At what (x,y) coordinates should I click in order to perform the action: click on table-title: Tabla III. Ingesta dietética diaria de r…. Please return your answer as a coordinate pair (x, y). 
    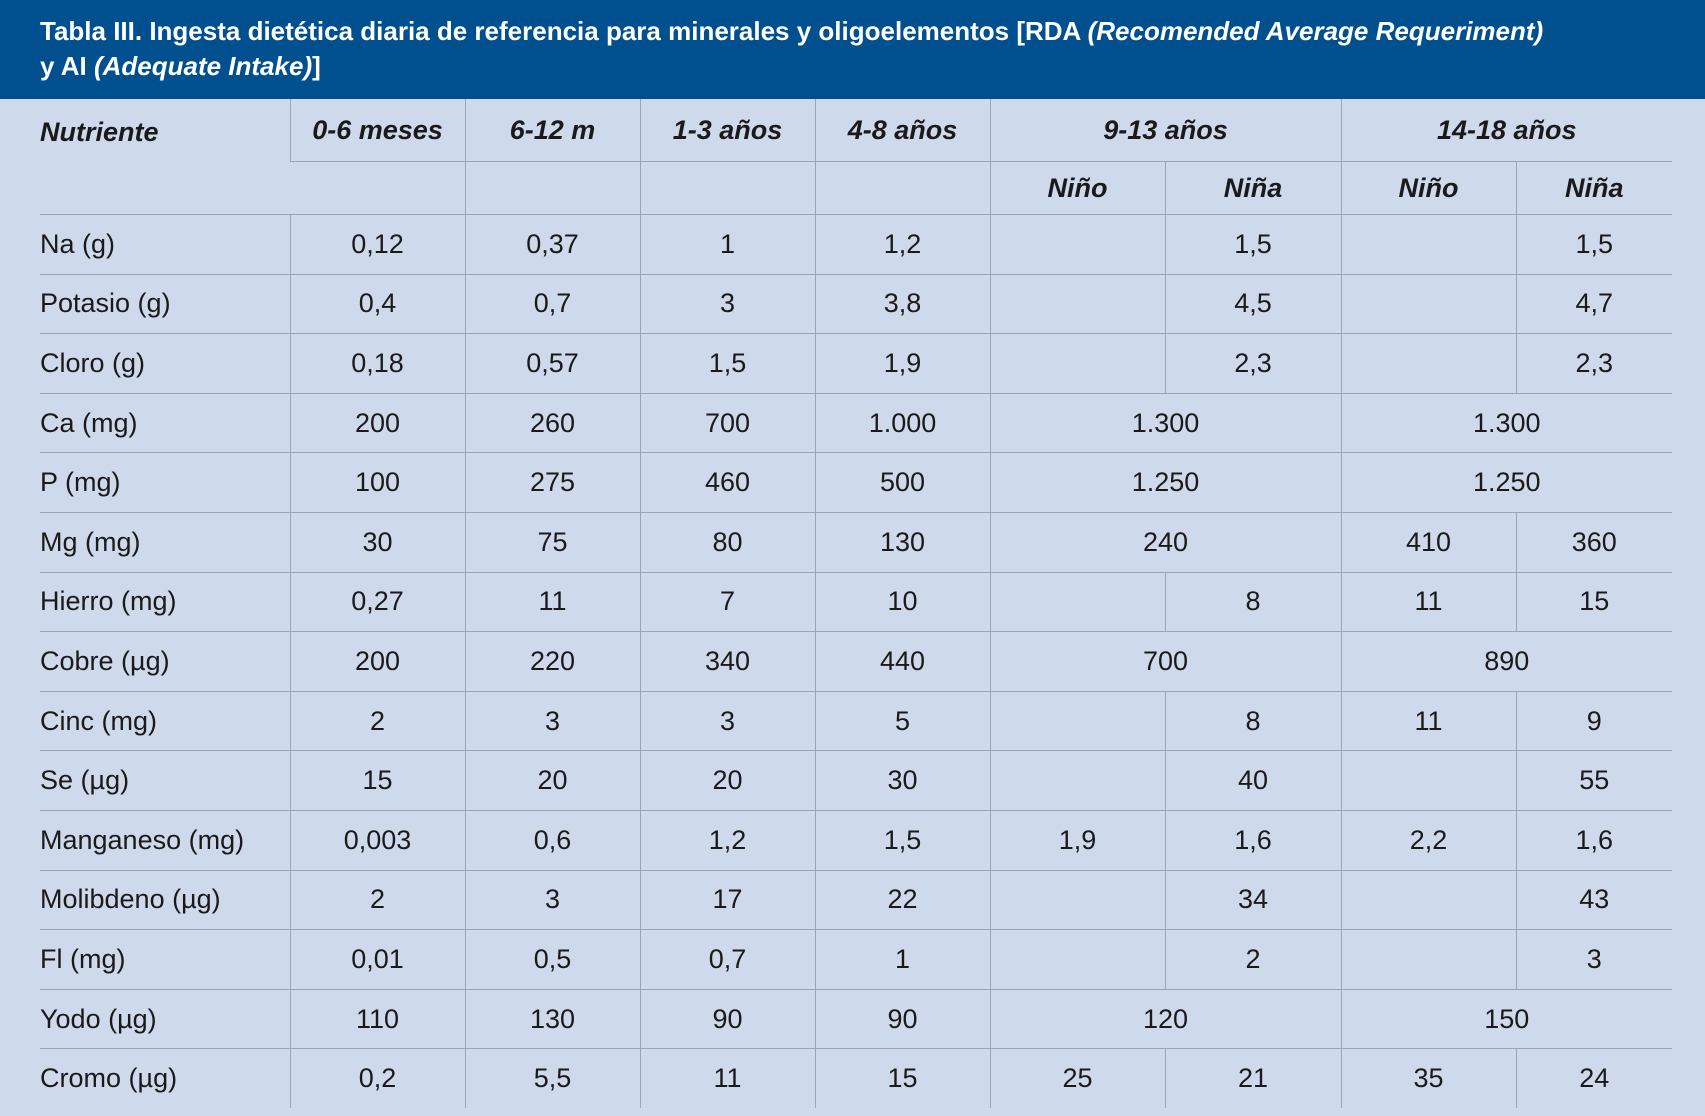
    Looking at the image, I should click on (852, 49).